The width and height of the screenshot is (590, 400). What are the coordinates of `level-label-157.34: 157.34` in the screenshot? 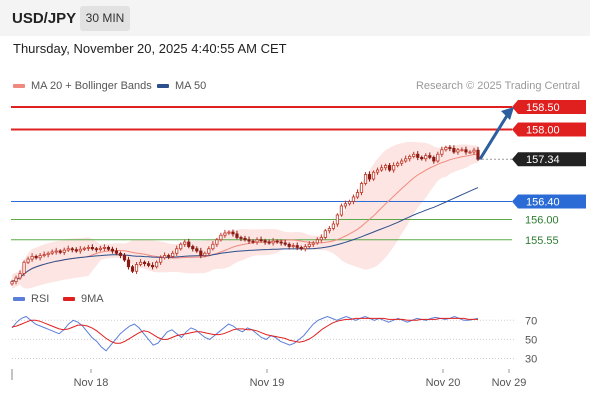 It's located at (549, 159).